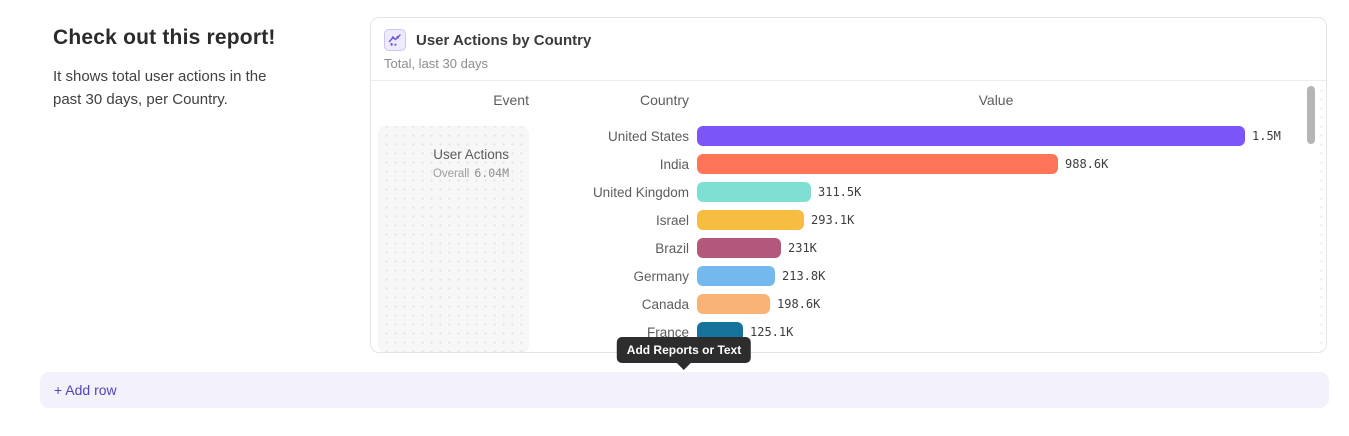 The width and height of the screenshot is (1349, 436). I want to click on event-total-value: 6.04M, so click(491, 173).